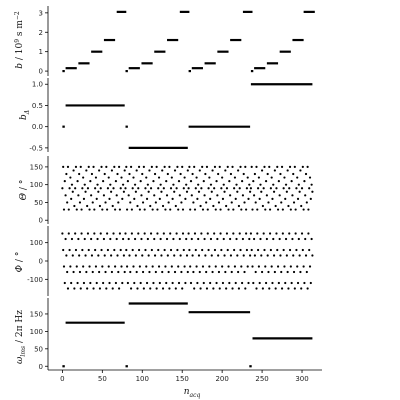 This screenshot has height=400, width=400. What do you see at coordinates (182, 379) in the screenshot?
I see `x-tick-label-3: 150` at bounding box center [182, 379].